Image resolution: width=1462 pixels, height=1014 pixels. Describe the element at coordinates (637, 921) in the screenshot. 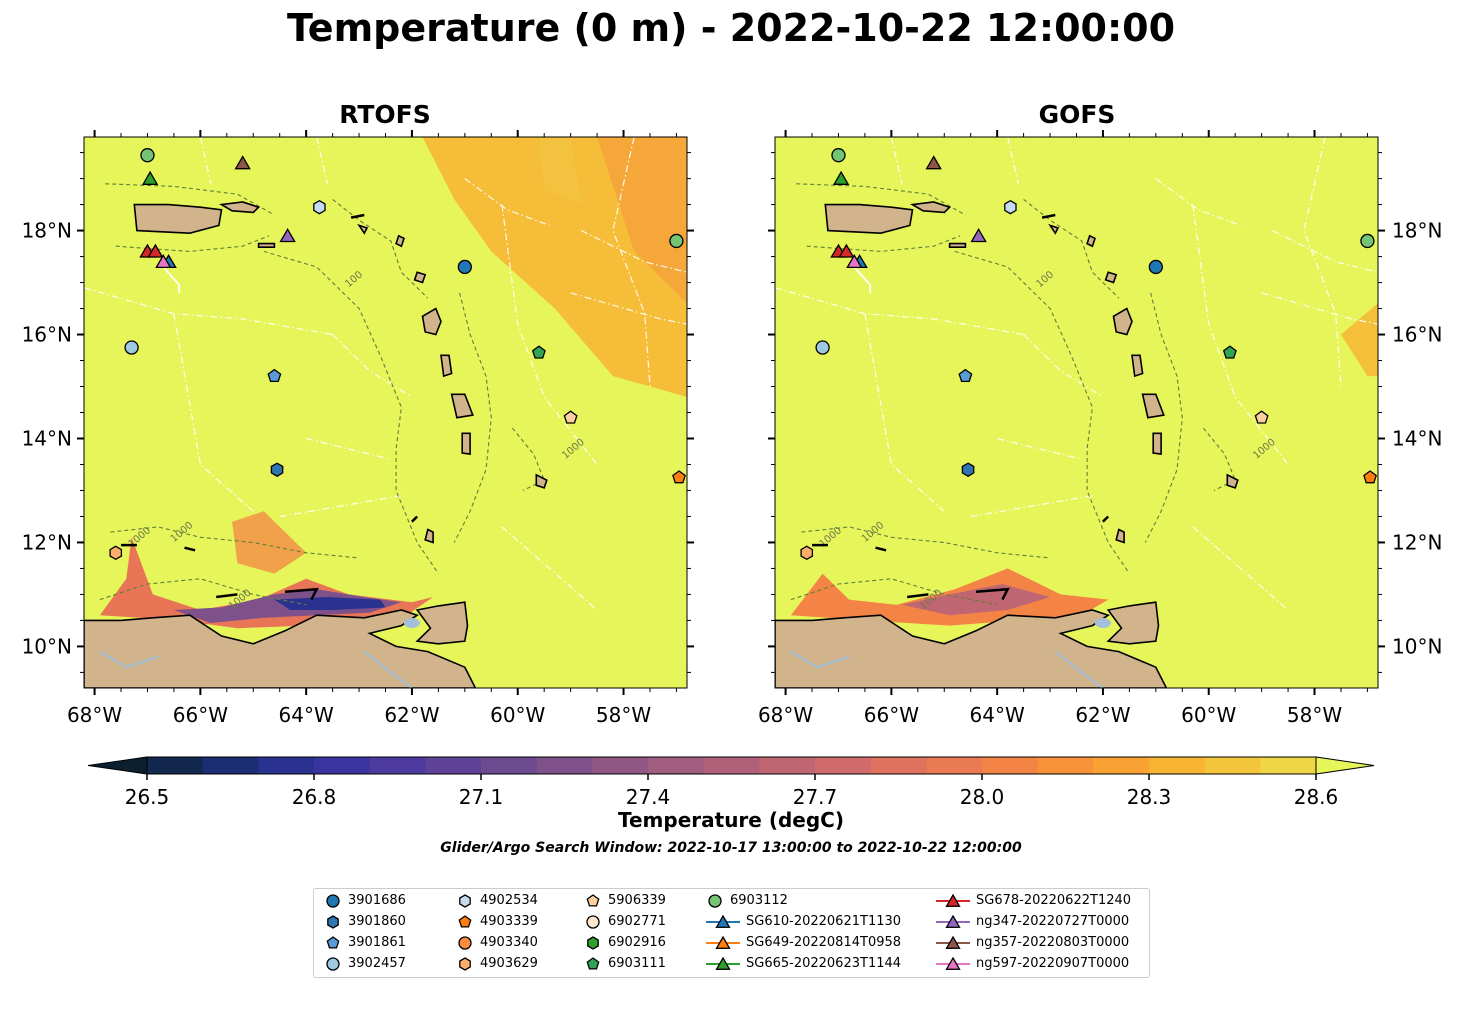

I see `legend-label: 6902771` at that location.